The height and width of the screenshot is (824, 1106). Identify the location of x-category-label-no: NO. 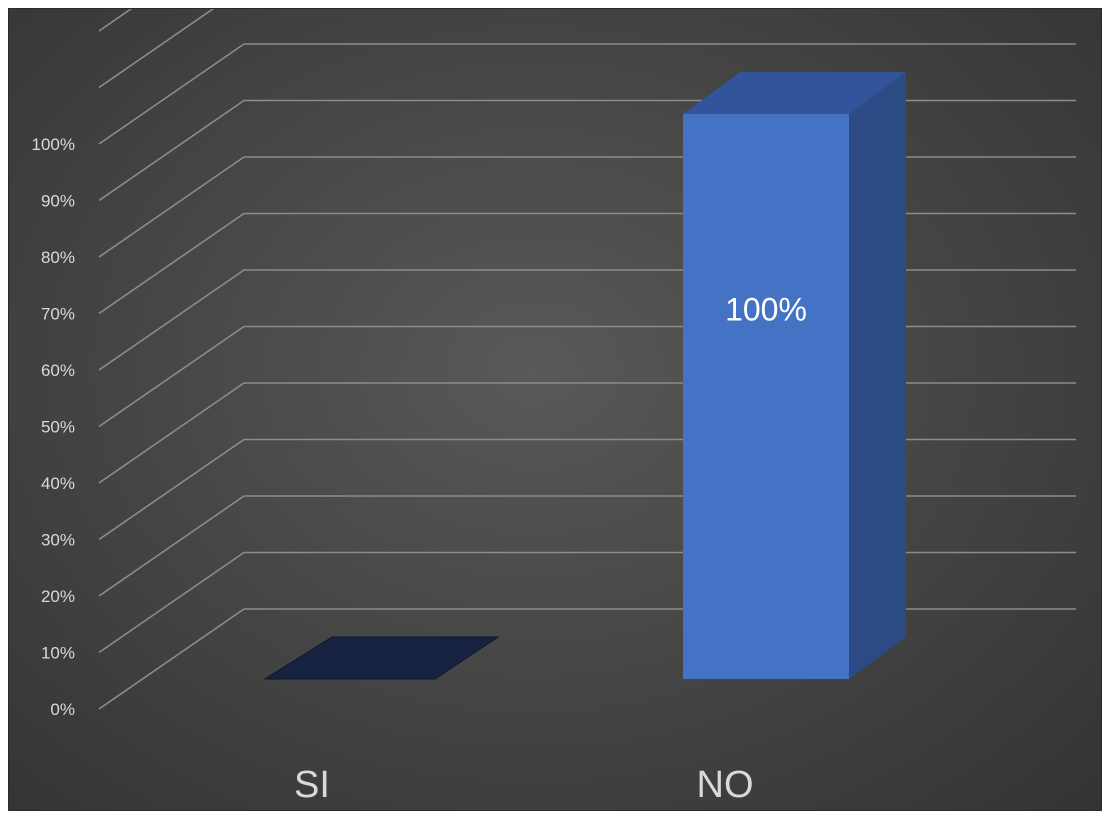
(725, 785).